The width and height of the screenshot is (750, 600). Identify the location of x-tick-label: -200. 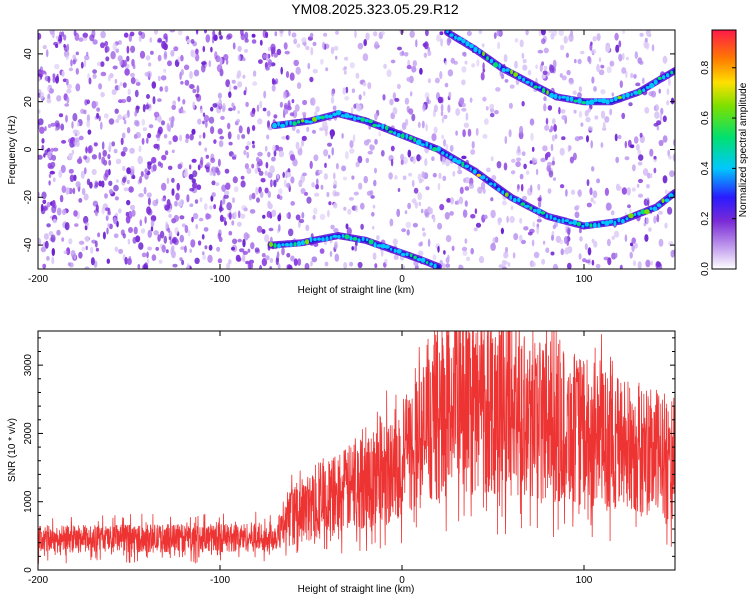
(38, 279).